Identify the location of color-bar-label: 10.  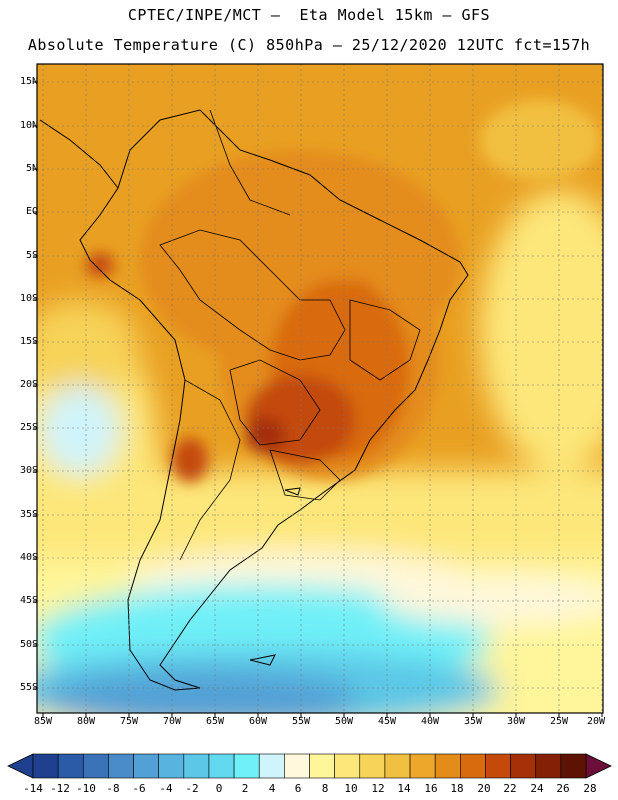
(351, 788).